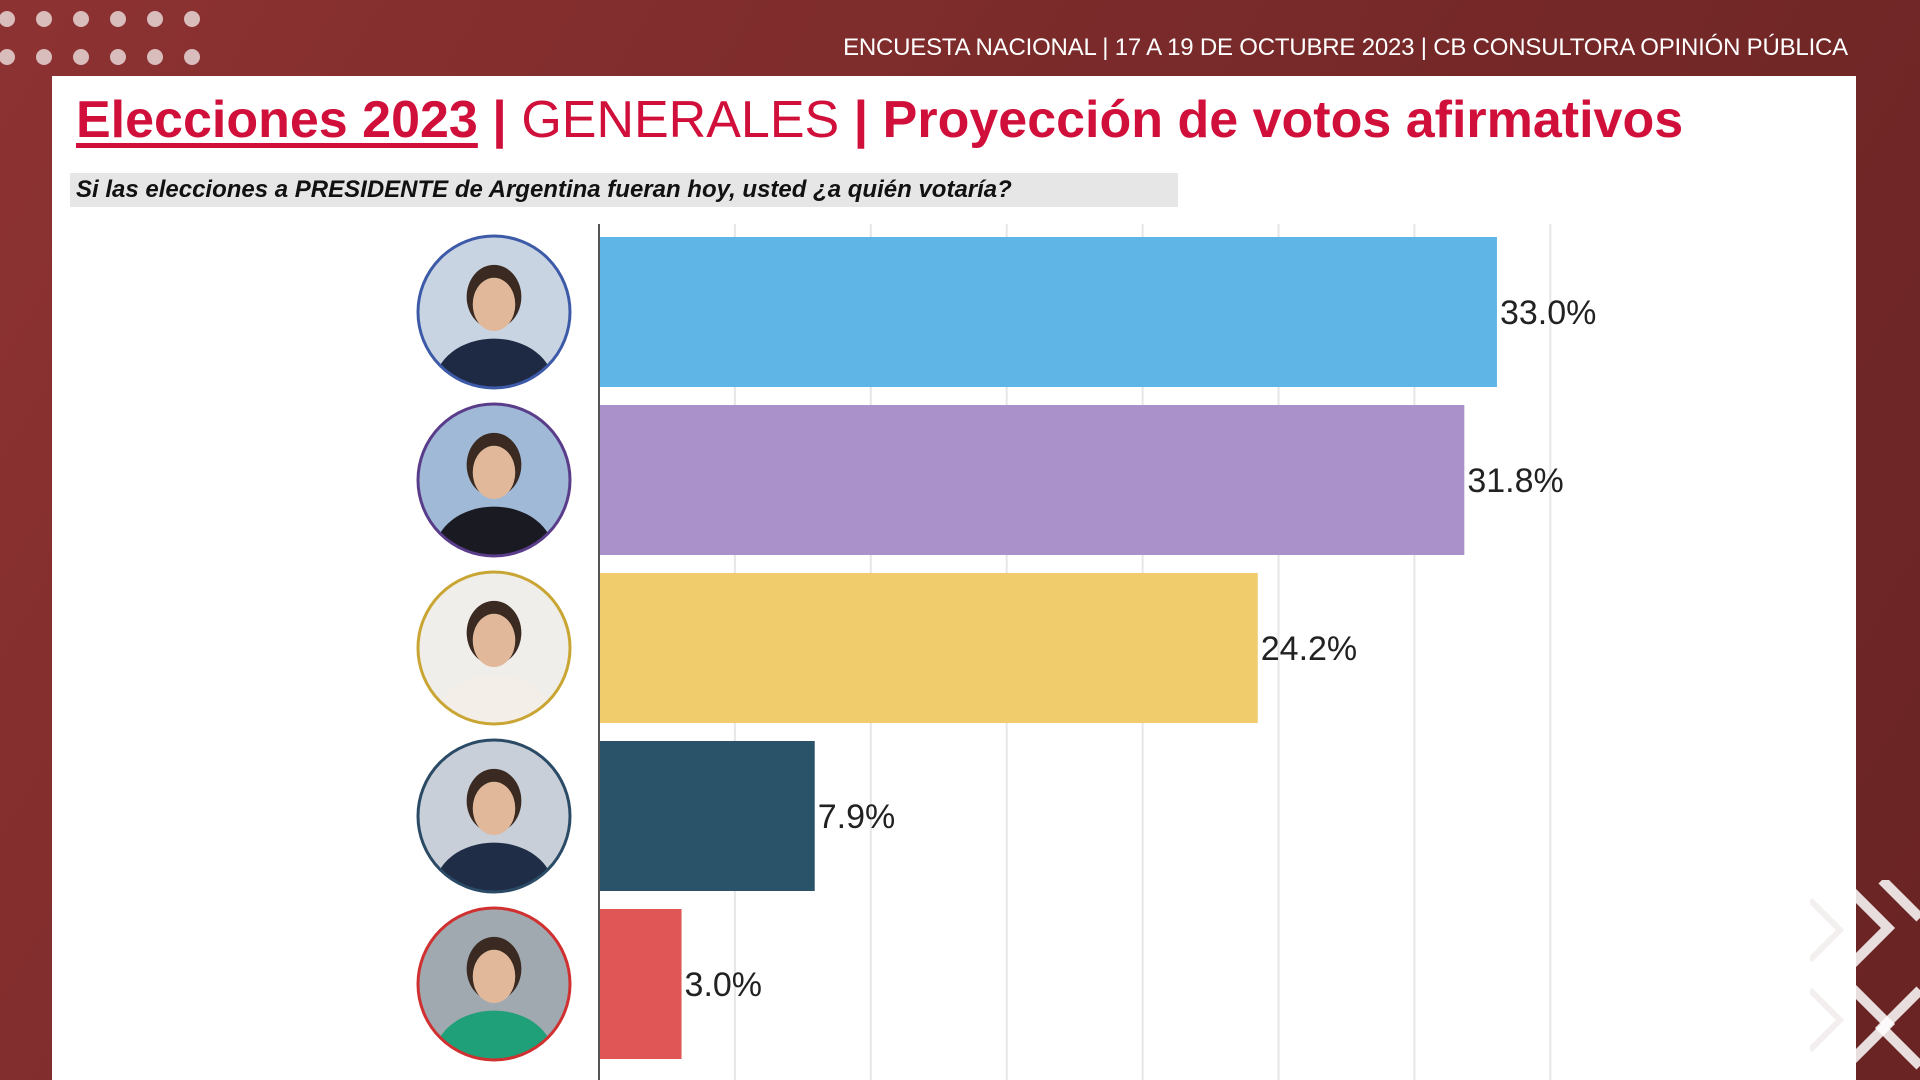 This screenshot has width=1920, height=1080. Describe the element at coordinates (724, 985) in the screenshot. I see `data-label: 3.0%` at that location.